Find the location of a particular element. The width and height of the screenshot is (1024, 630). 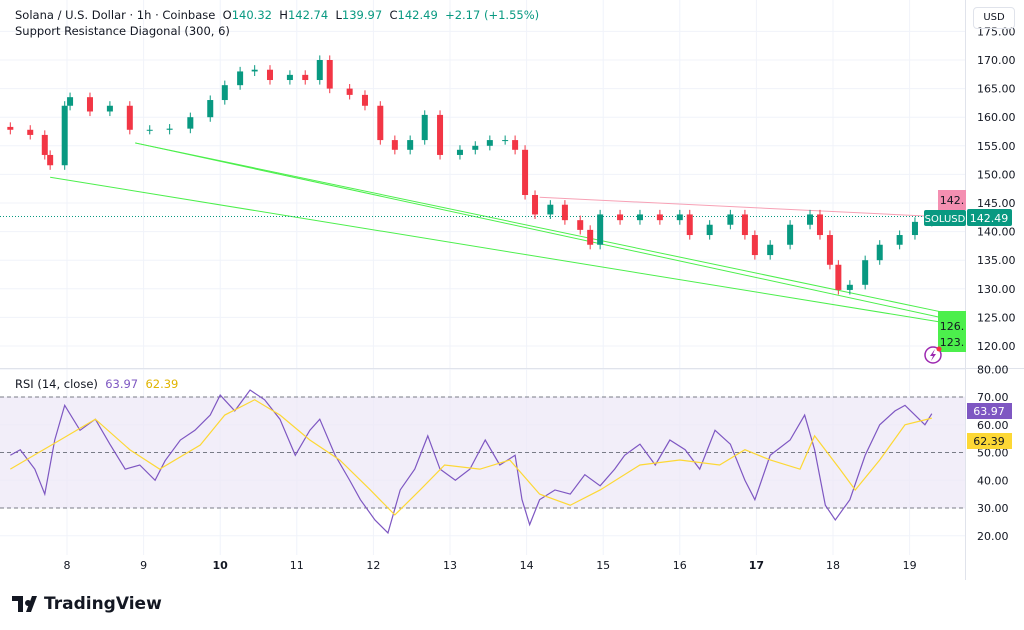

time-tick-label: 12 is located at coordinates (373, 565).